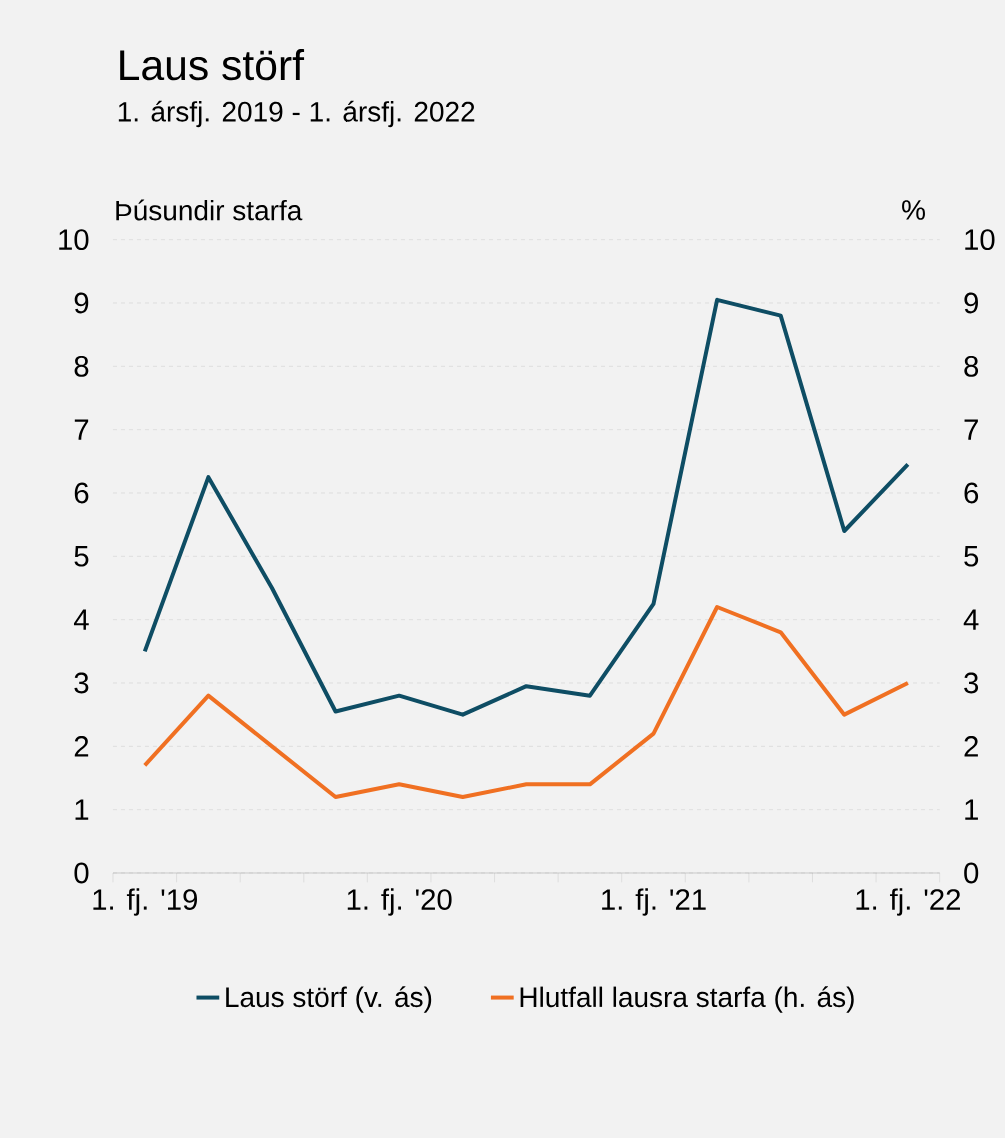 This screenshot has width=1005, height=1138. What do you see at coordinates (971, 493) in the screenshot?
I see `y2-tick-label: 6` at bounding box center [971, 493].